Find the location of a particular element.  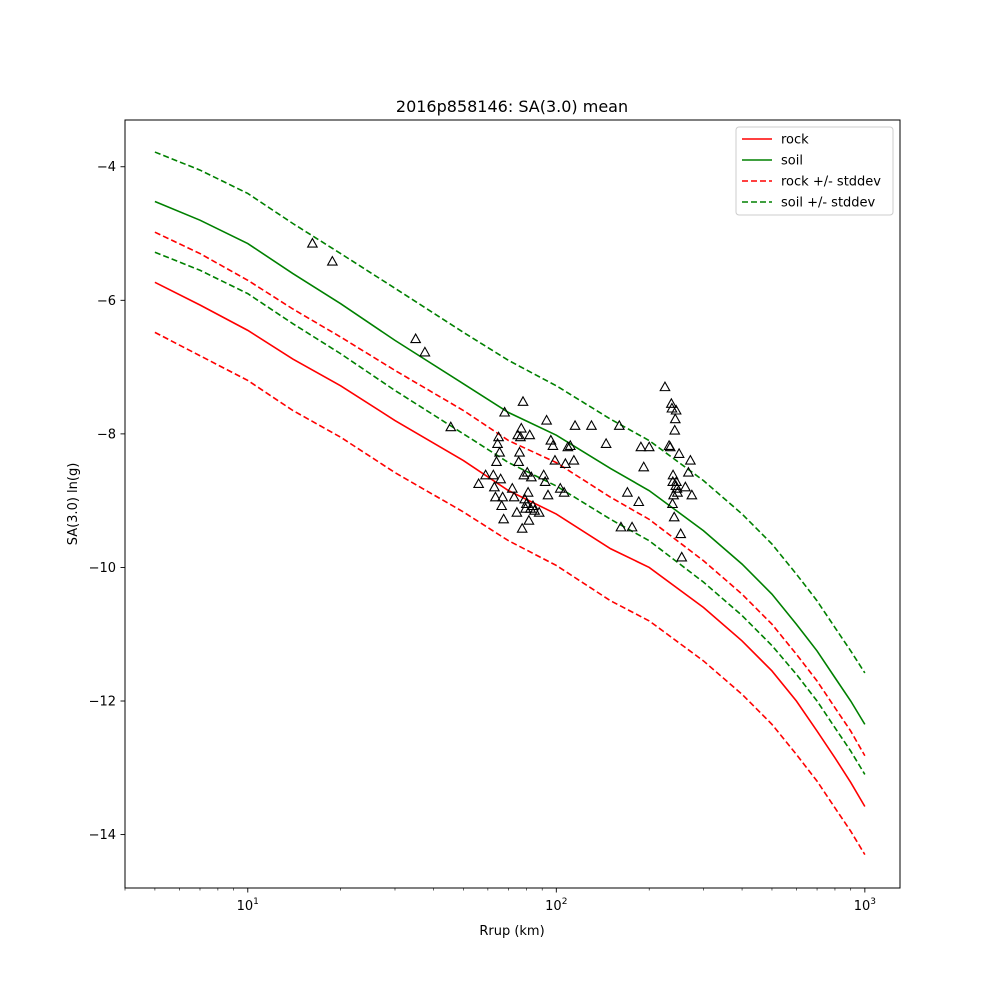

y-tick-label-4: −10 is located at coordinates (102, 568).